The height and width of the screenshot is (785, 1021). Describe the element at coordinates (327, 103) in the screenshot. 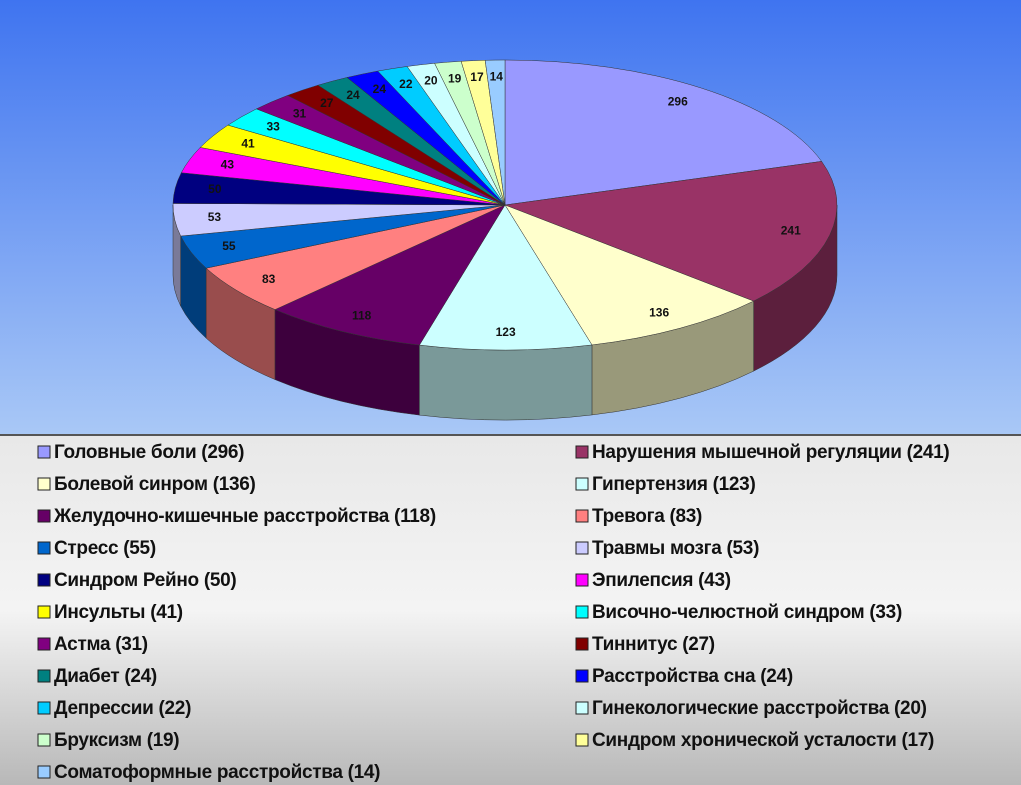

I see `data-label: 27` at that location.